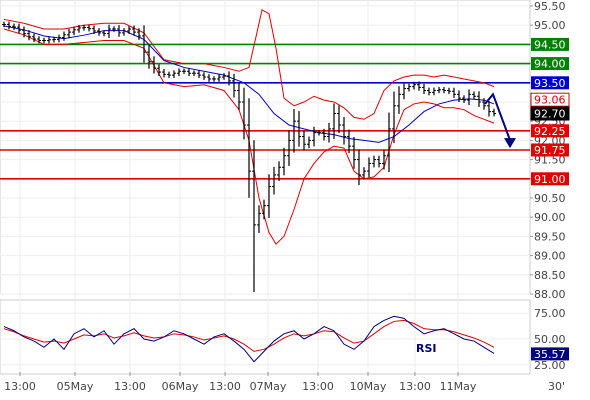 The height and width of the screenshot is (400, 590). What do you see at coordinates (550, 275) in the screenshot?
I see `price-tick-label: 88.50` at bounding box center [550, 275].